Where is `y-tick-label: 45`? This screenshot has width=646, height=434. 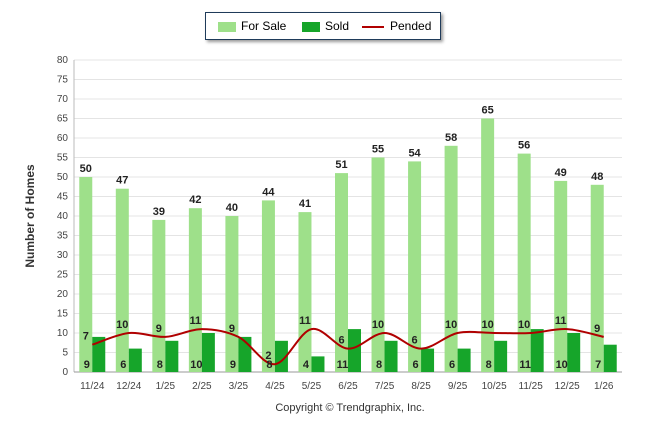
y-tick-label: 45 is located at coordinates (63, 197).